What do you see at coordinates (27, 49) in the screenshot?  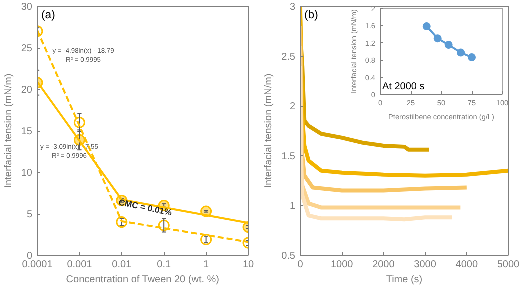 I see `y-tick-label: 25` at bounding box center [27, 49].